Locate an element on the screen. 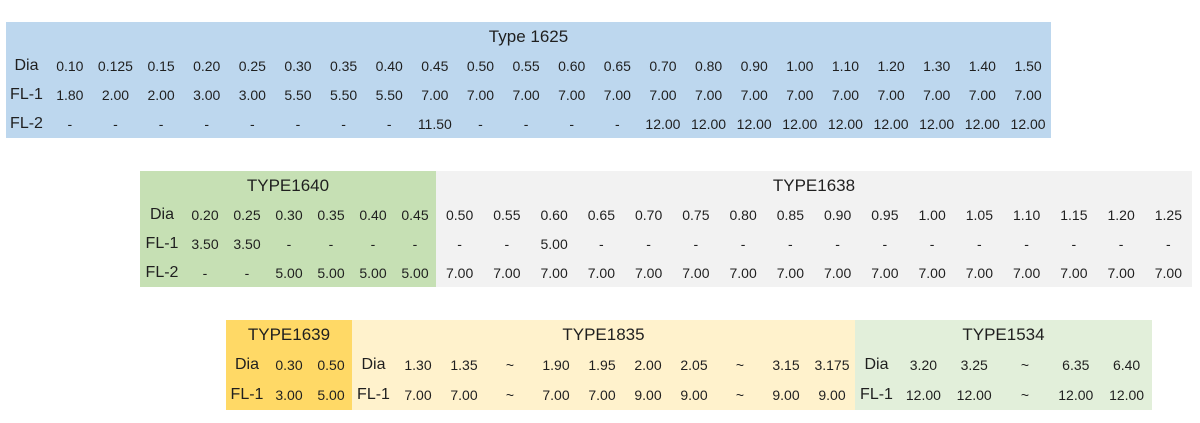 The height and width of the screenshot is (423, 1200). type1640-dia-label: Dia is located at coordinates (161, 214).